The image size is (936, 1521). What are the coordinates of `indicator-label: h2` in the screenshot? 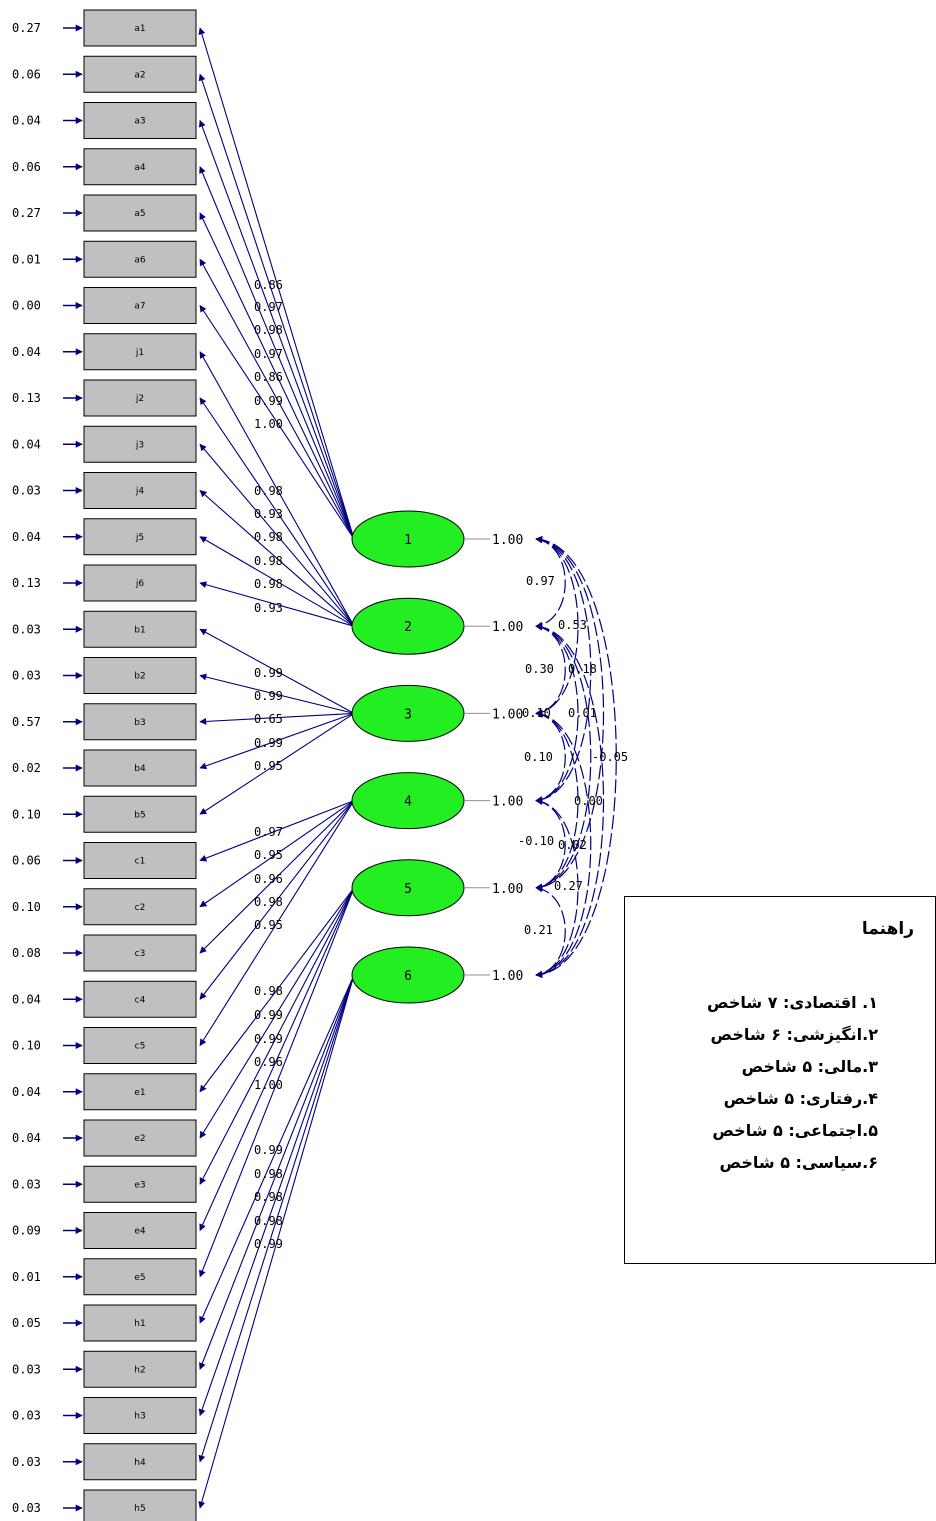 It's located at (139, 1370).